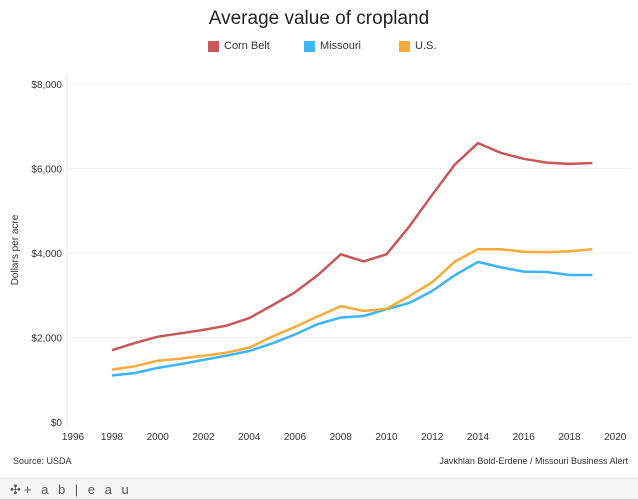  What do you see at coordinates (73, 437) in the screenshot?
I see `x-tick-label: 1996` at bounding box center [73, 437].